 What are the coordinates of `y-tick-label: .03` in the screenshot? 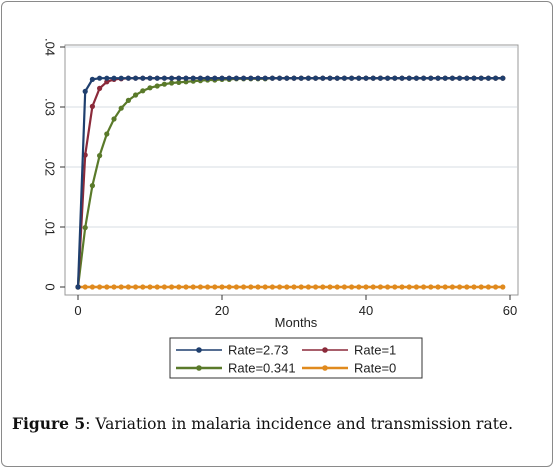 It's located at (50, 107).